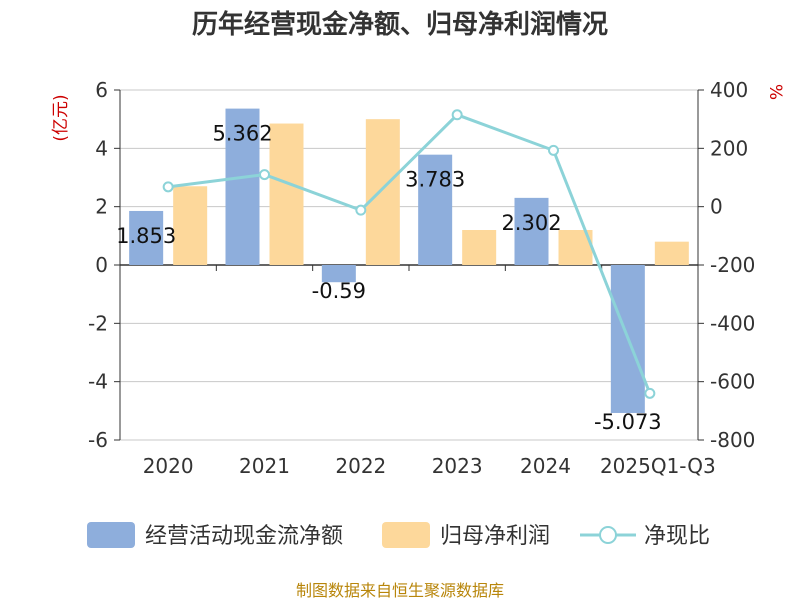 The image size is (800, 604). What do you see at coordinates (608, 535) in the screenshot?
I see `legend-swatch-ratio-marker` at bounding box center [608, 535].